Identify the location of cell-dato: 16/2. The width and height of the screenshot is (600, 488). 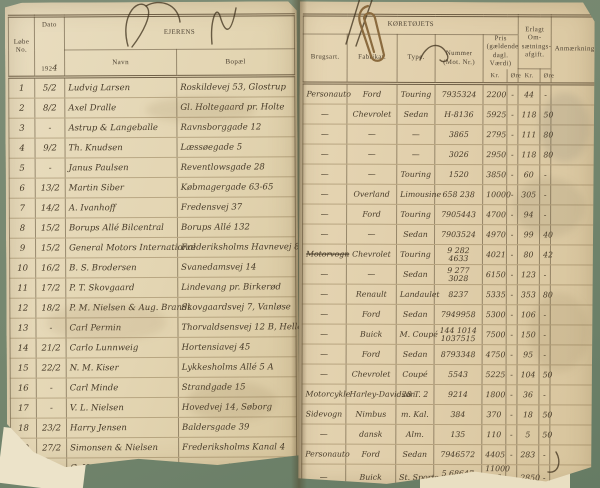
(51, 268).